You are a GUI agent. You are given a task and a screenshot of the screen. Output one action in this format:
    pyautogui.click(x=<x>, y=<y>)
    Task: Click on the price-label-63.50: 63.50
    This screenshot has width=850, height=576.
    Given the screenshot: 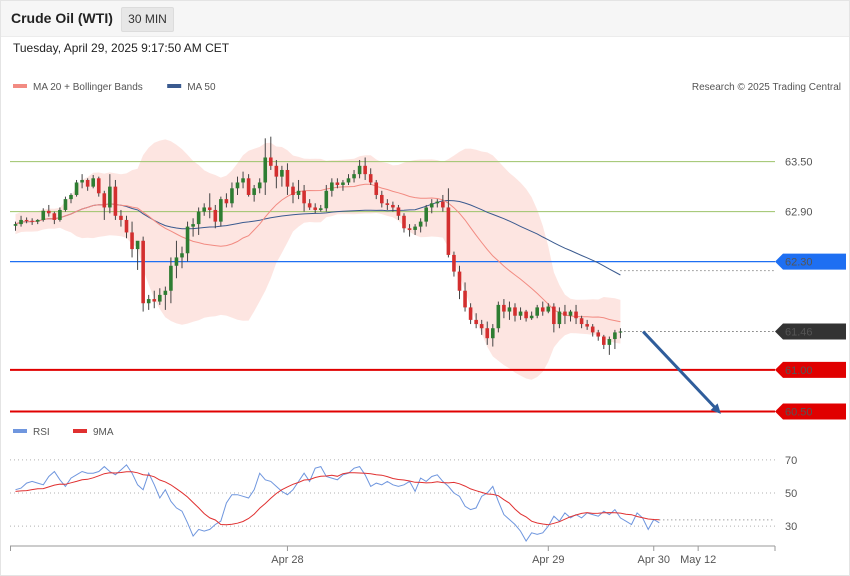 What is the action you would take?
    pyautogui.click(x=799, y=163)
    